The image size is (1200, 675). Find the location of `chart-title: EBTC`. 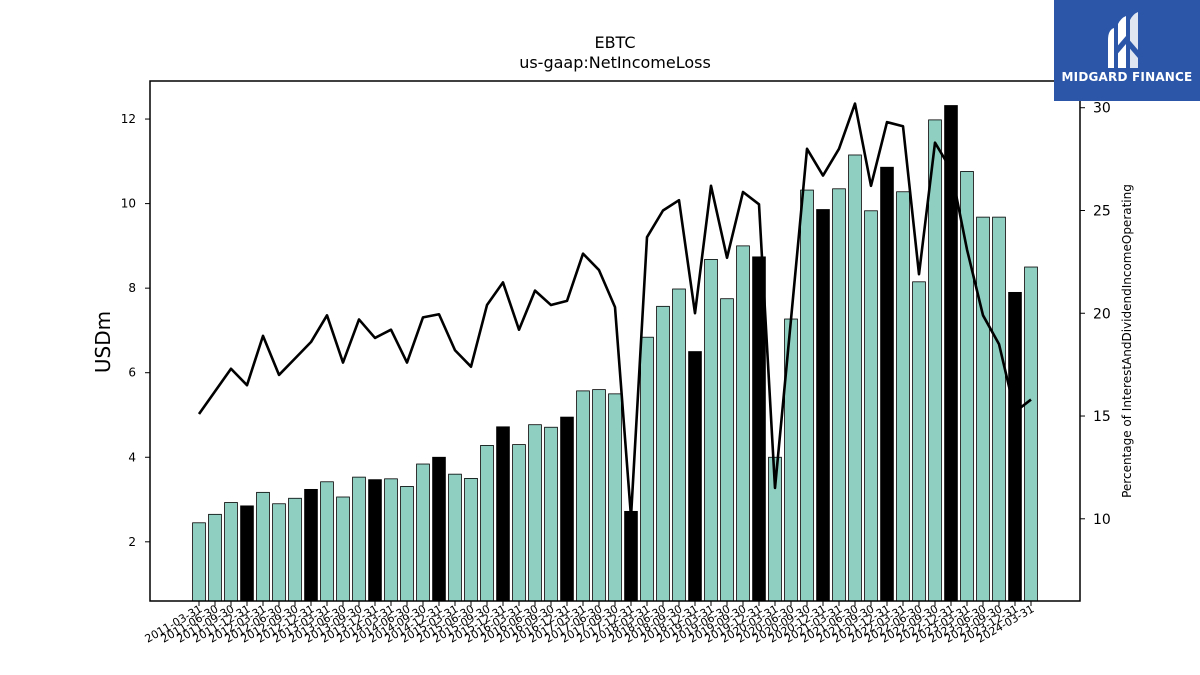

chart-title: EBTC is located at coordinates (614, 42).